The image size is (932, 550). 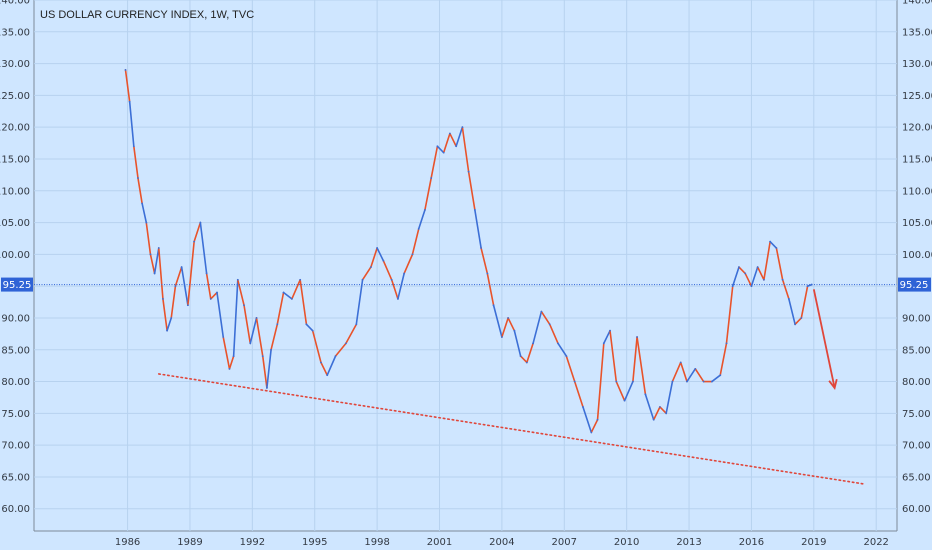 What do you see at coordinates (917, 223) in the screenshot?
I see `y-tick-label: 105.00` at bounding box center [917, 223].